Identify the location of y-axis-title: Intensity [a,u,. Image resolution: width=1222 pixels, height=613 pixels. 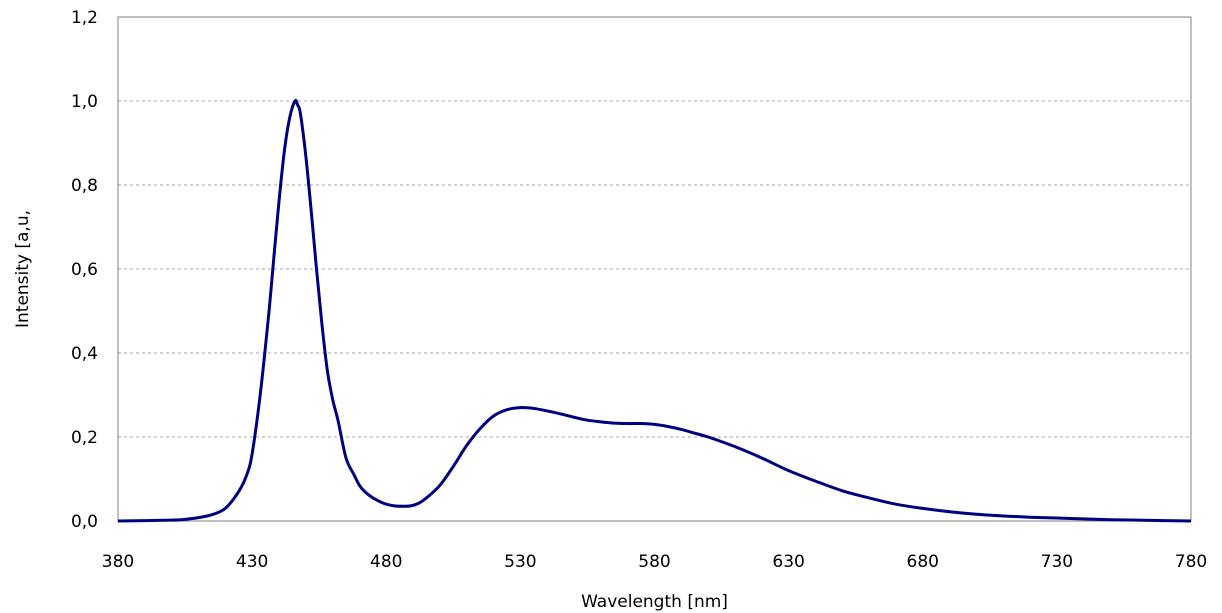
(23, 269).